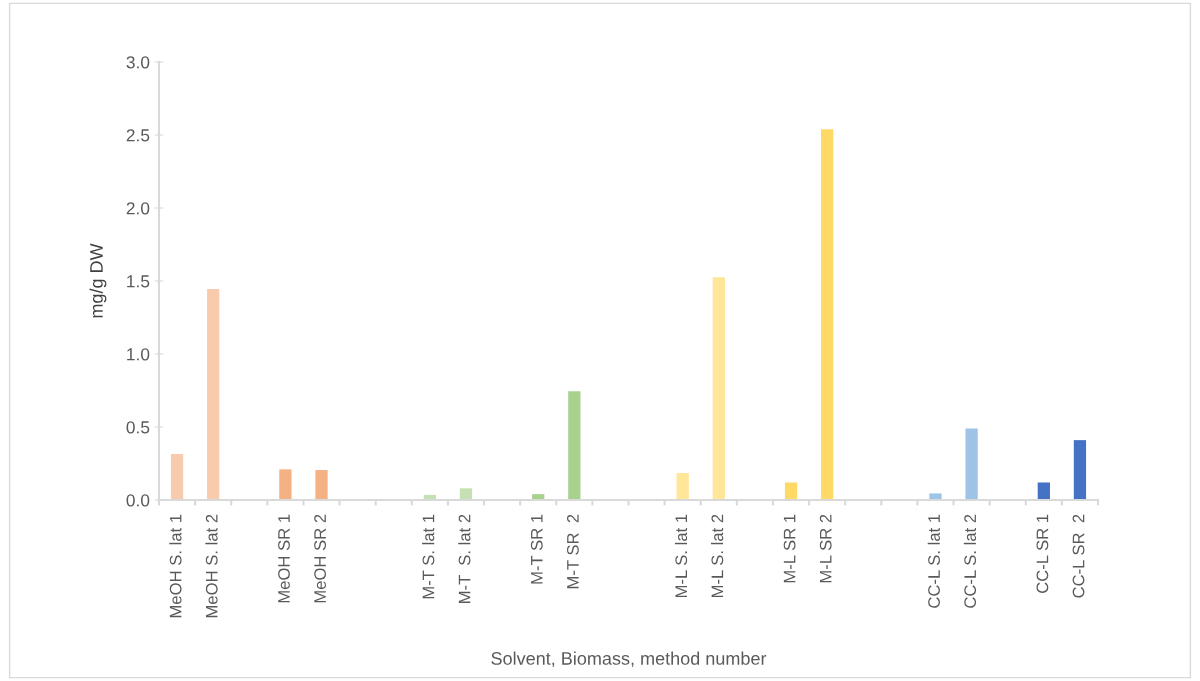  I want to click on x-axis-title: Solvent, Biomass, method number, so click(629, 659).